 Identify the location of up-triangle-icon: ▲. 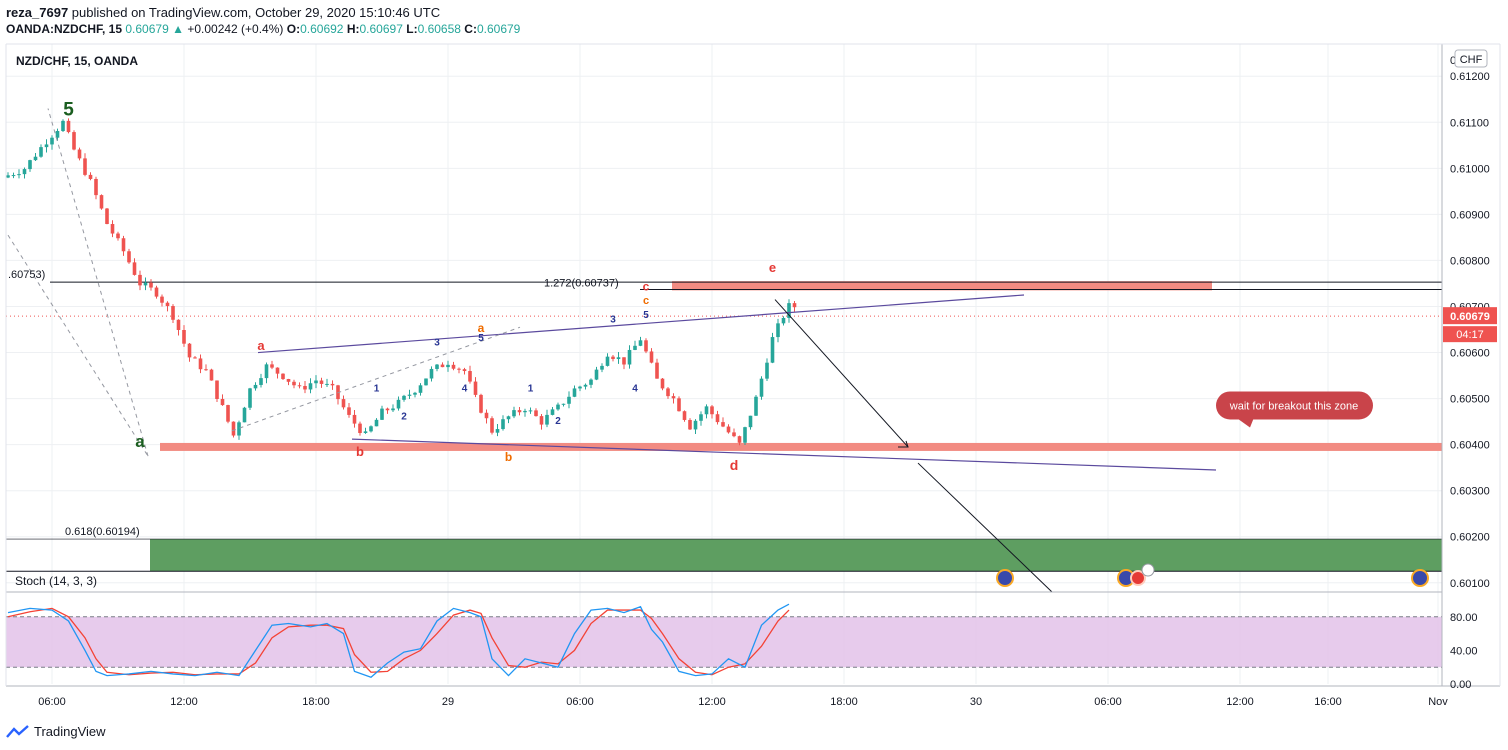
(178, 29).